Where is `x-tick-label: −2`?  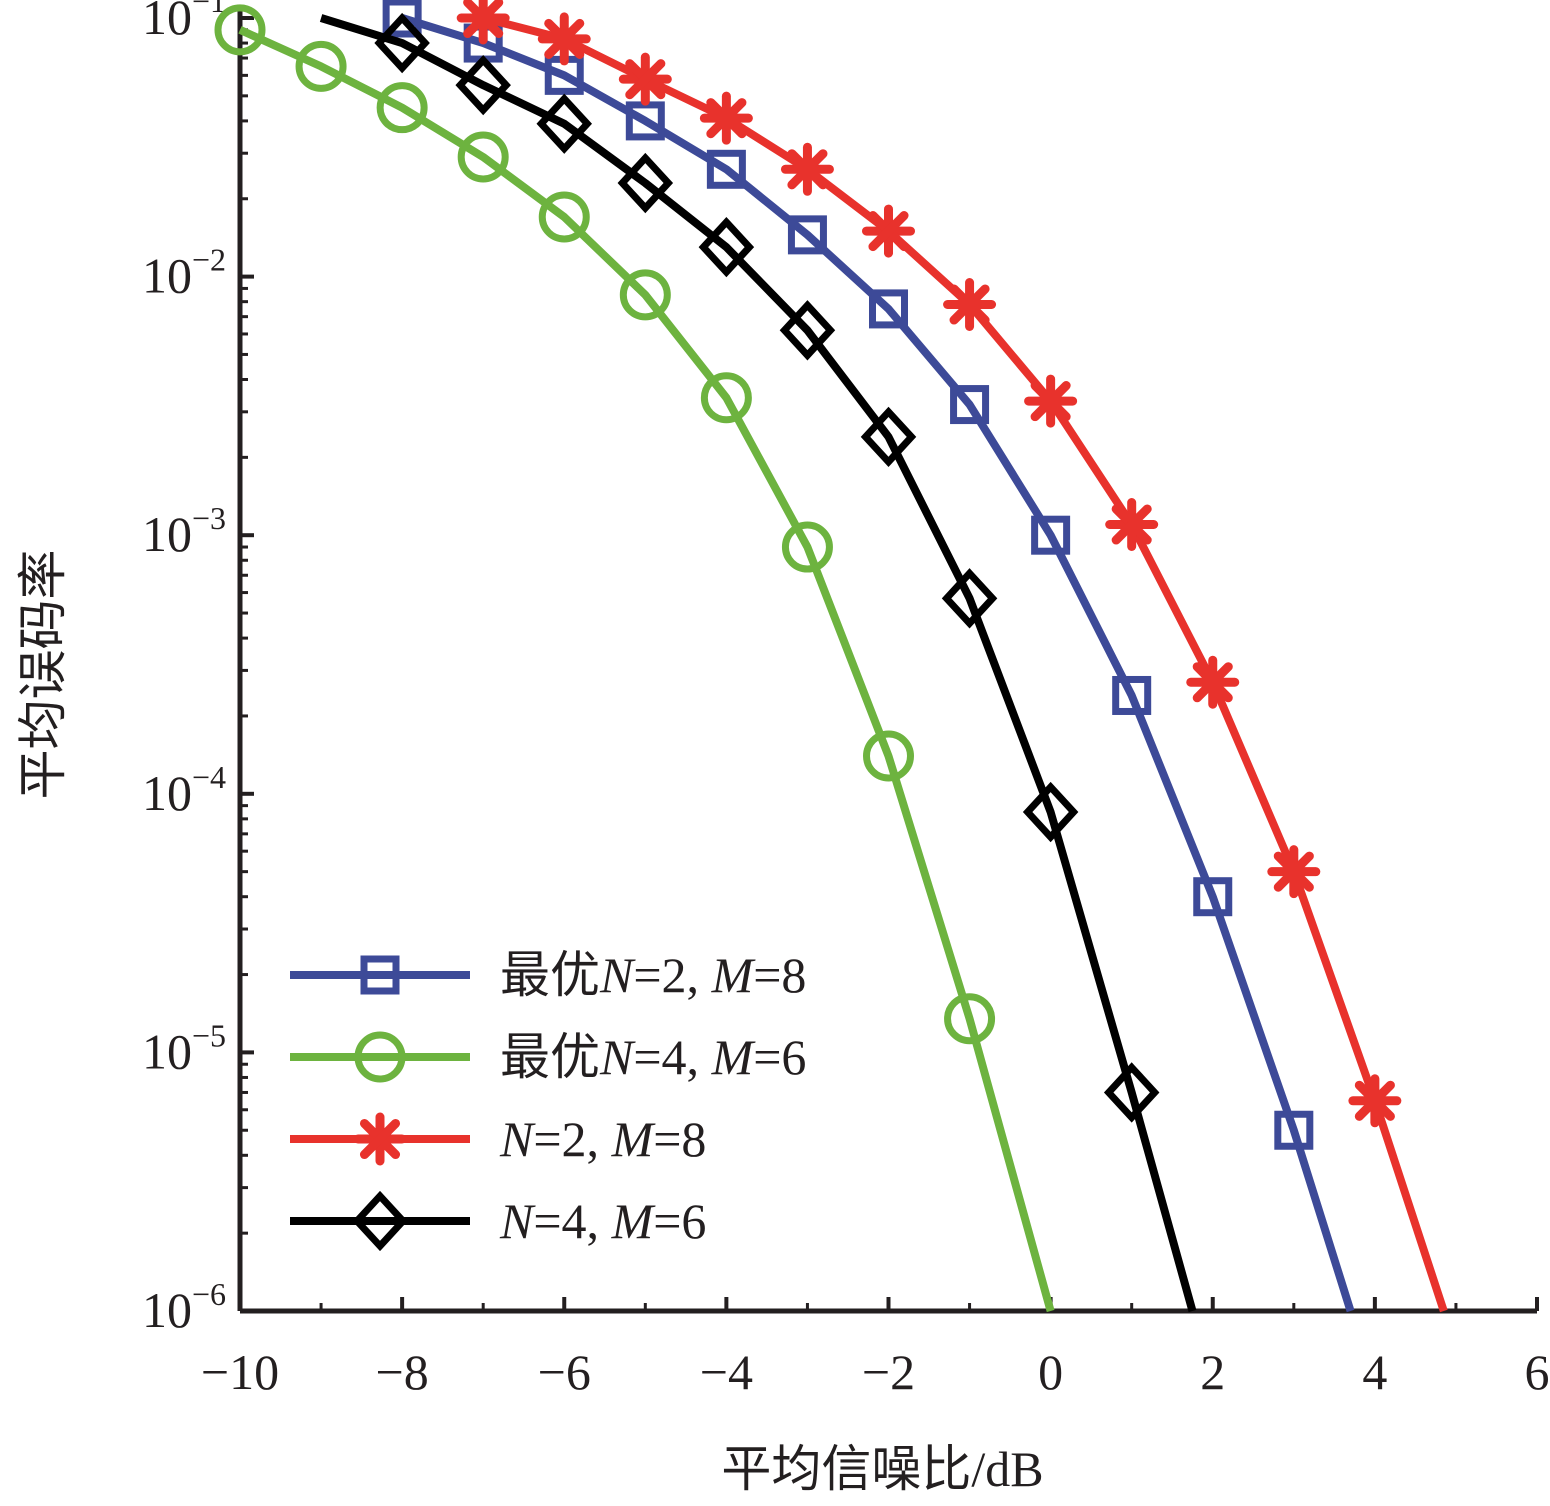
x-tick-label: −2 is located at coordinates (888, 1372).